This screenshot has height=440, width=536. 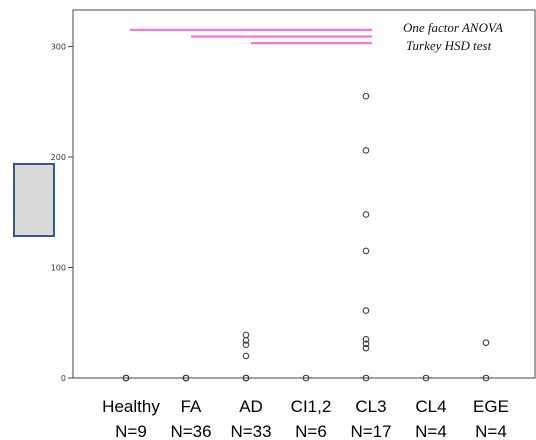 I want to click on category-label: FA, so click(x=191, y=406).